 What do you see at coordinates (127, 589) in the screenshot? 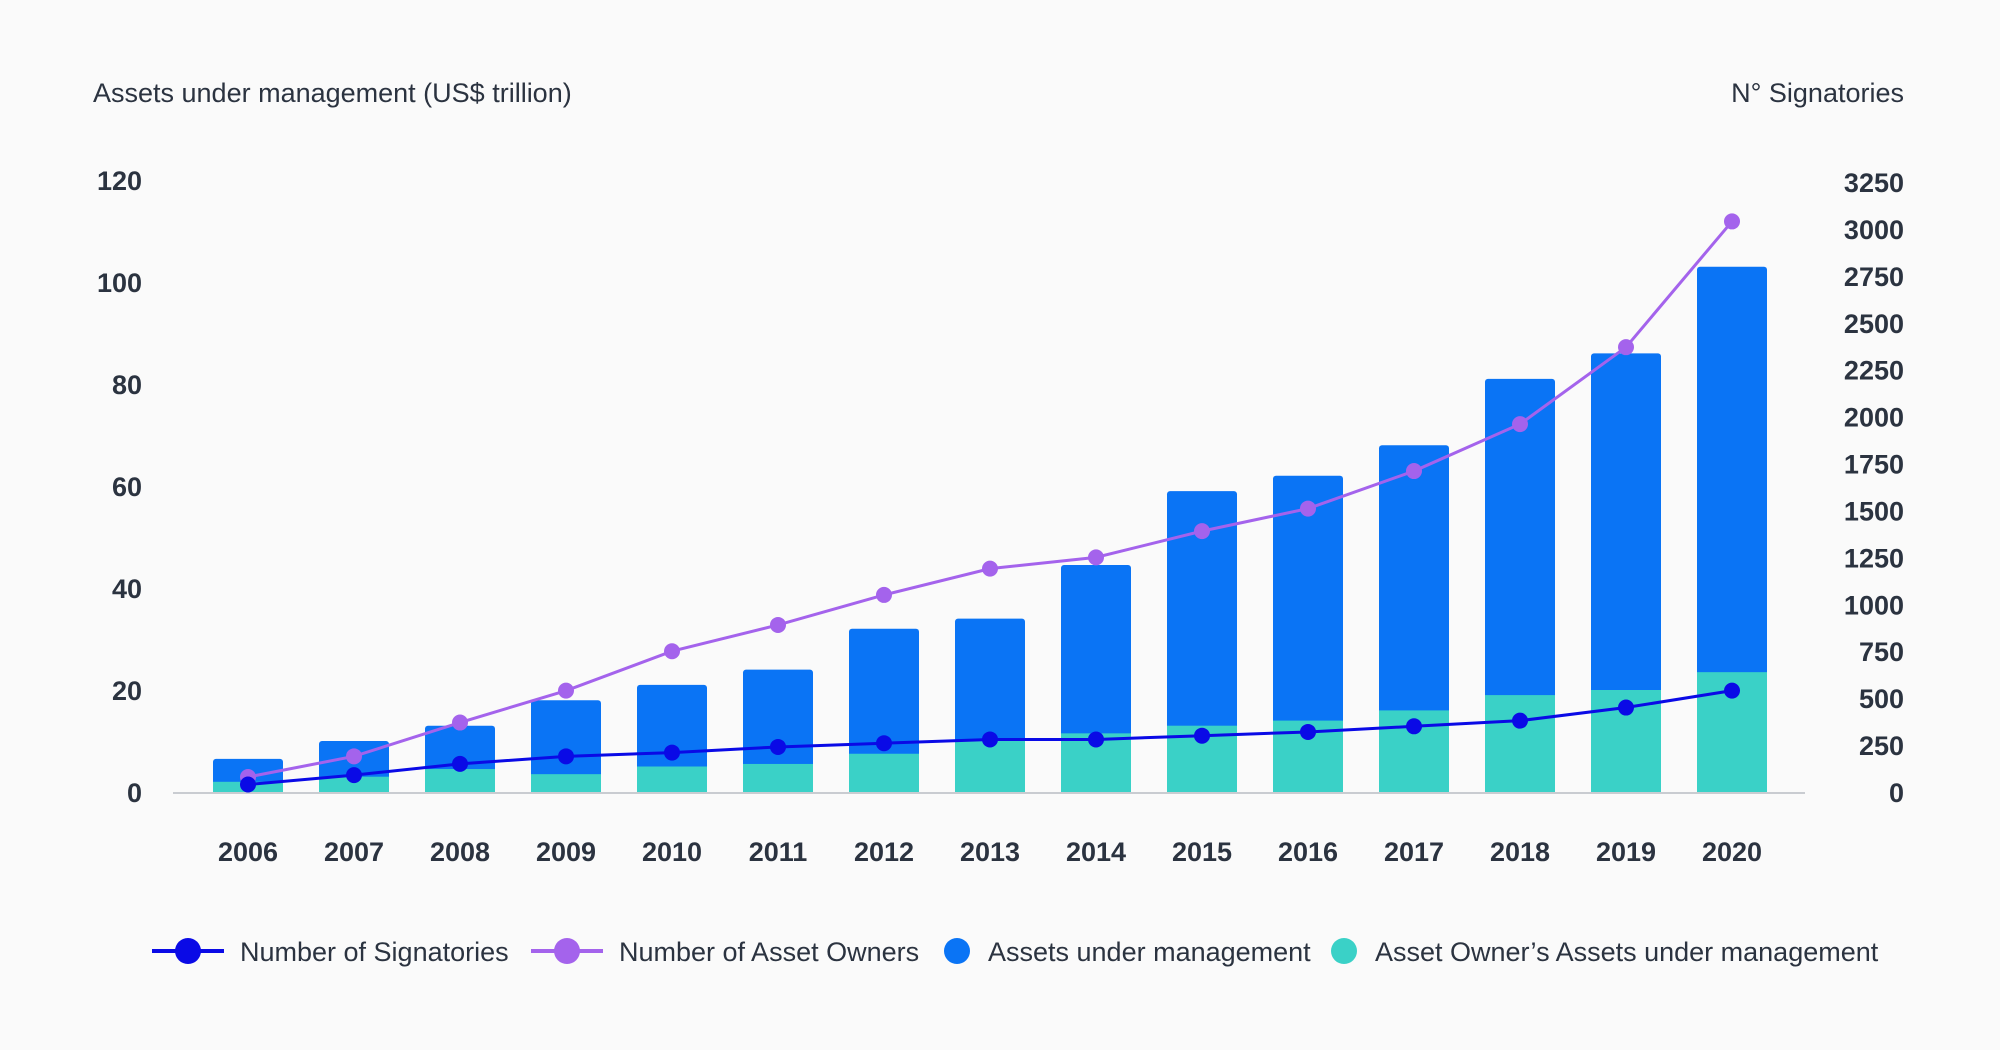
I see `y-left-tick-label: 40` at bounding box center [127, 589].